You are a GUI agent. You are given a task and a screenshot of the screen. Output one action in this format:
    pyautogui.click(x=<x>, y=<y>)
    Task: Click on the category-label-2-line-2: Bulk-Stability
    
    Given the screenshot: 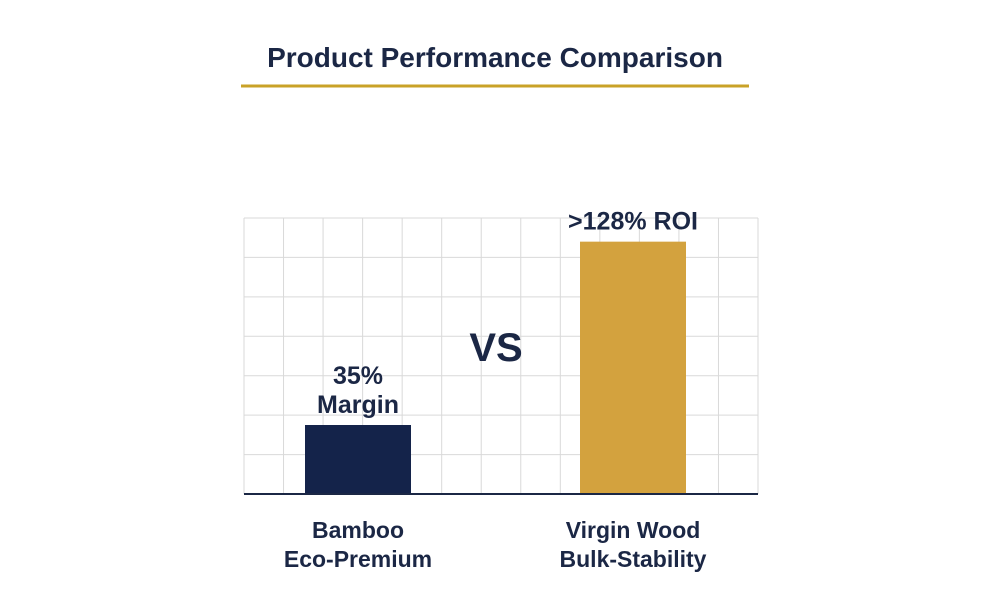 What is the action you would take?
    pyautogui.click(x=633, y=559)
    